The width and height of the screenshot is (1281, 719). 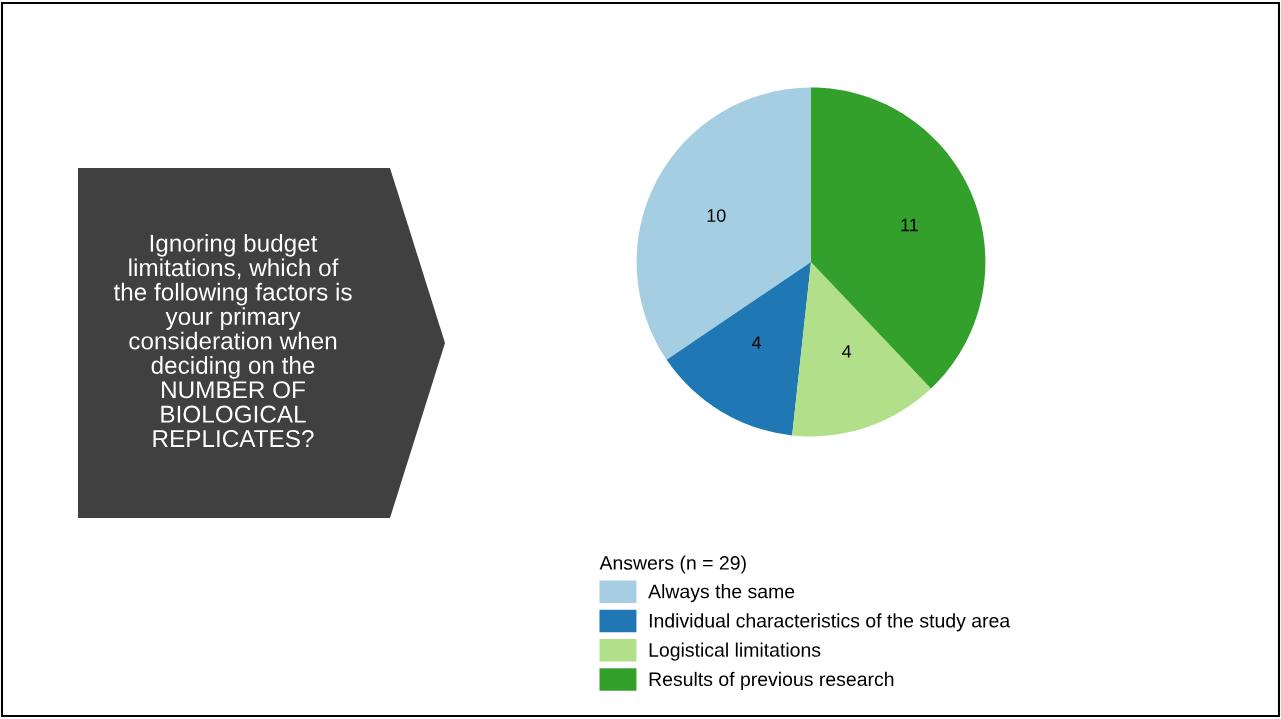 What do you see at coordinates (830, 622) in the screenshot?
I see `legend-label: Individual characteristics of the study area` at bounding box center [830, 622].